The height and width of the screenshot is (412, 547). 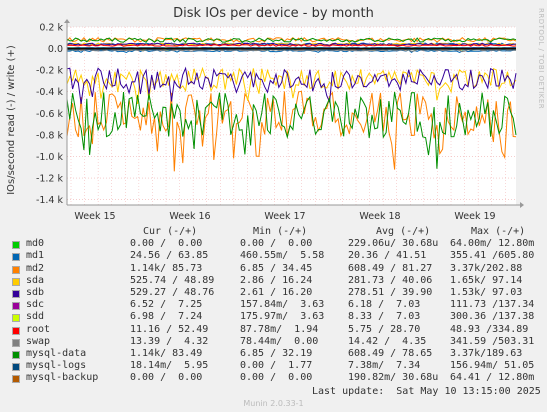 What do you see at coordinates (166, 353) in the screenshot?
I see `legend-cur: 1.14k/ 83.49` at bounding box center [166, 353].